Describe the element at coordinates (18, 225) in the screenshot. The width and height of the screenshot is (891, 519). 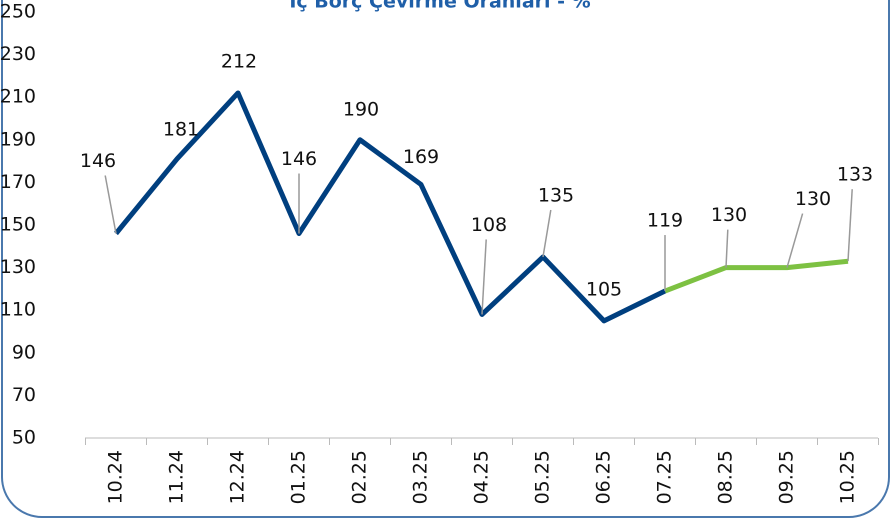
I see `y-tick-label: 150` at that location.